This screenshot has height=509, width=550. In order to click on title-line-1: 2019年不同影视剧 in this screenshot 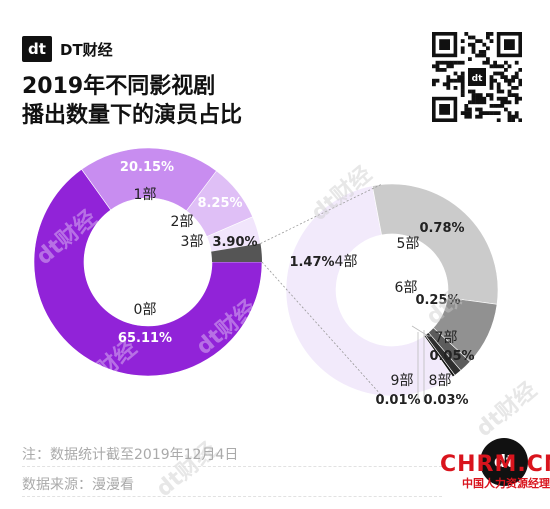, I will do `click(119, 86)`.